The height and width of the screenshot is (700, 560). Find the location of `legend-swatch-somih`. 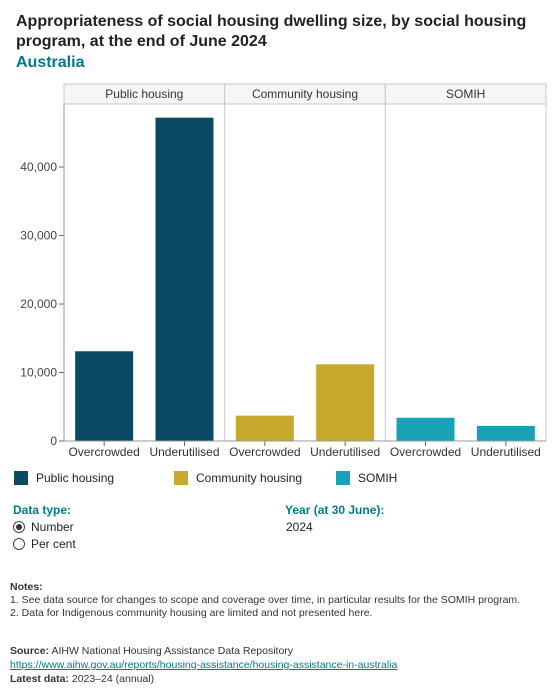

legend-swatch-somih is located at coordinates (343, 478).